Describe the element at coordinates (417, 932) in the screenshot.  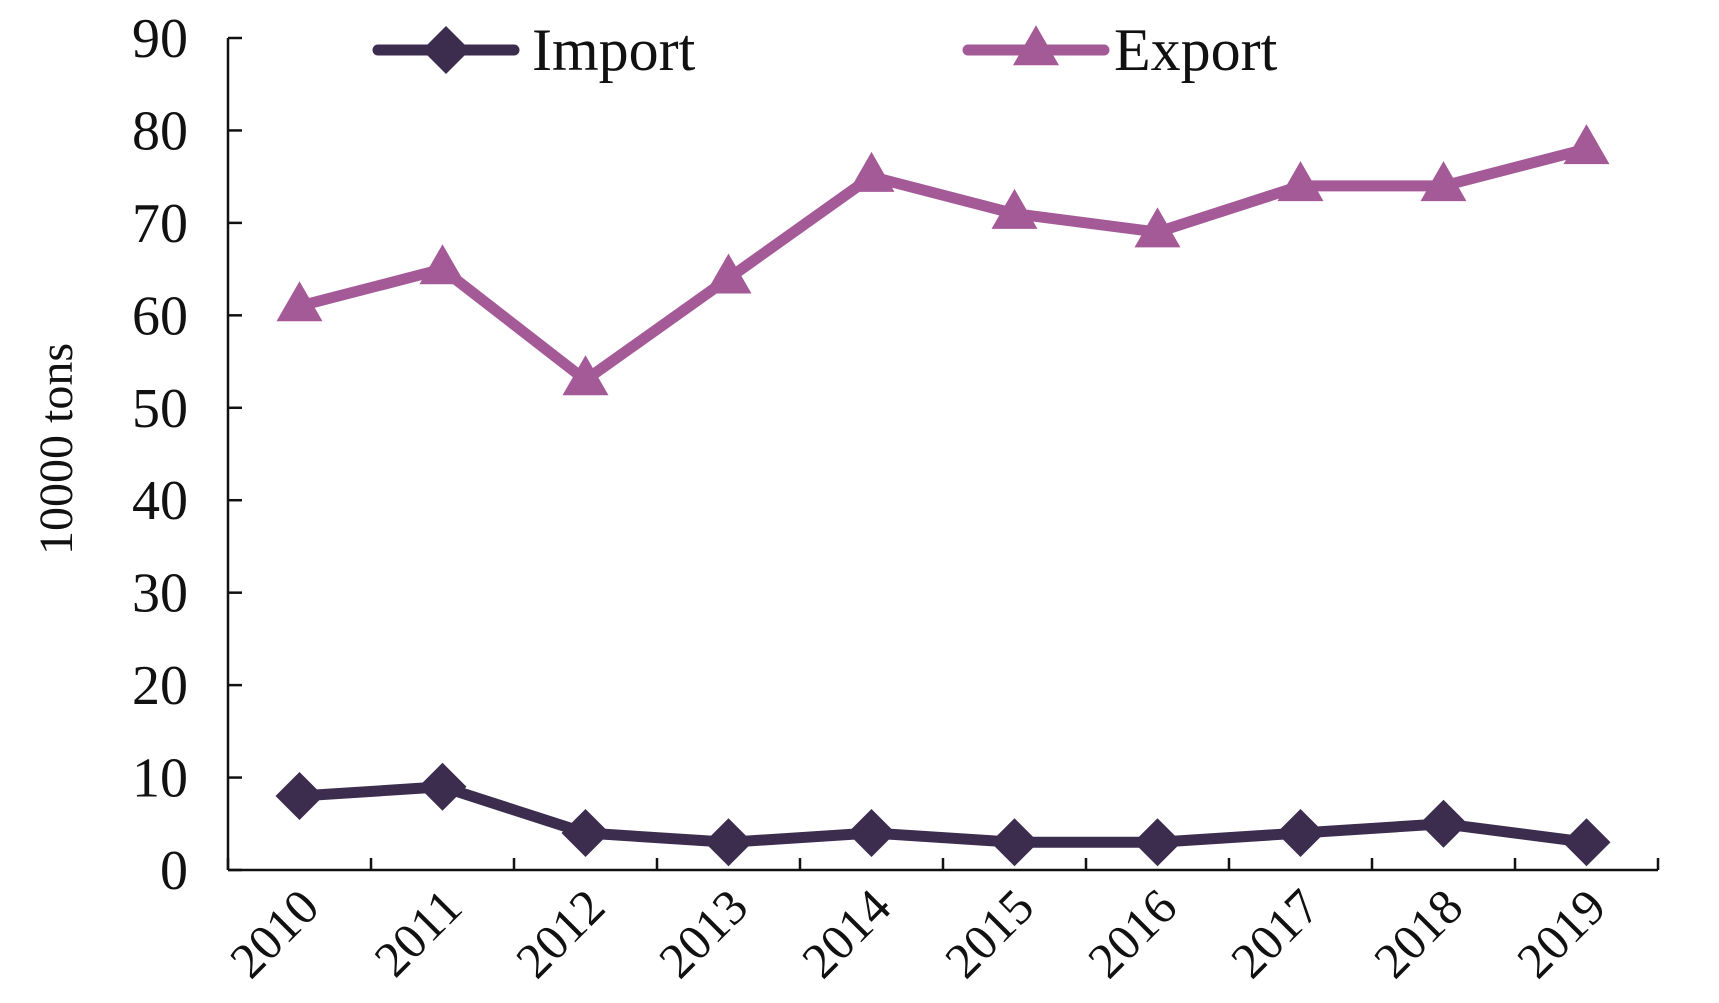
I see `x-tick-label: 2011` at that location.